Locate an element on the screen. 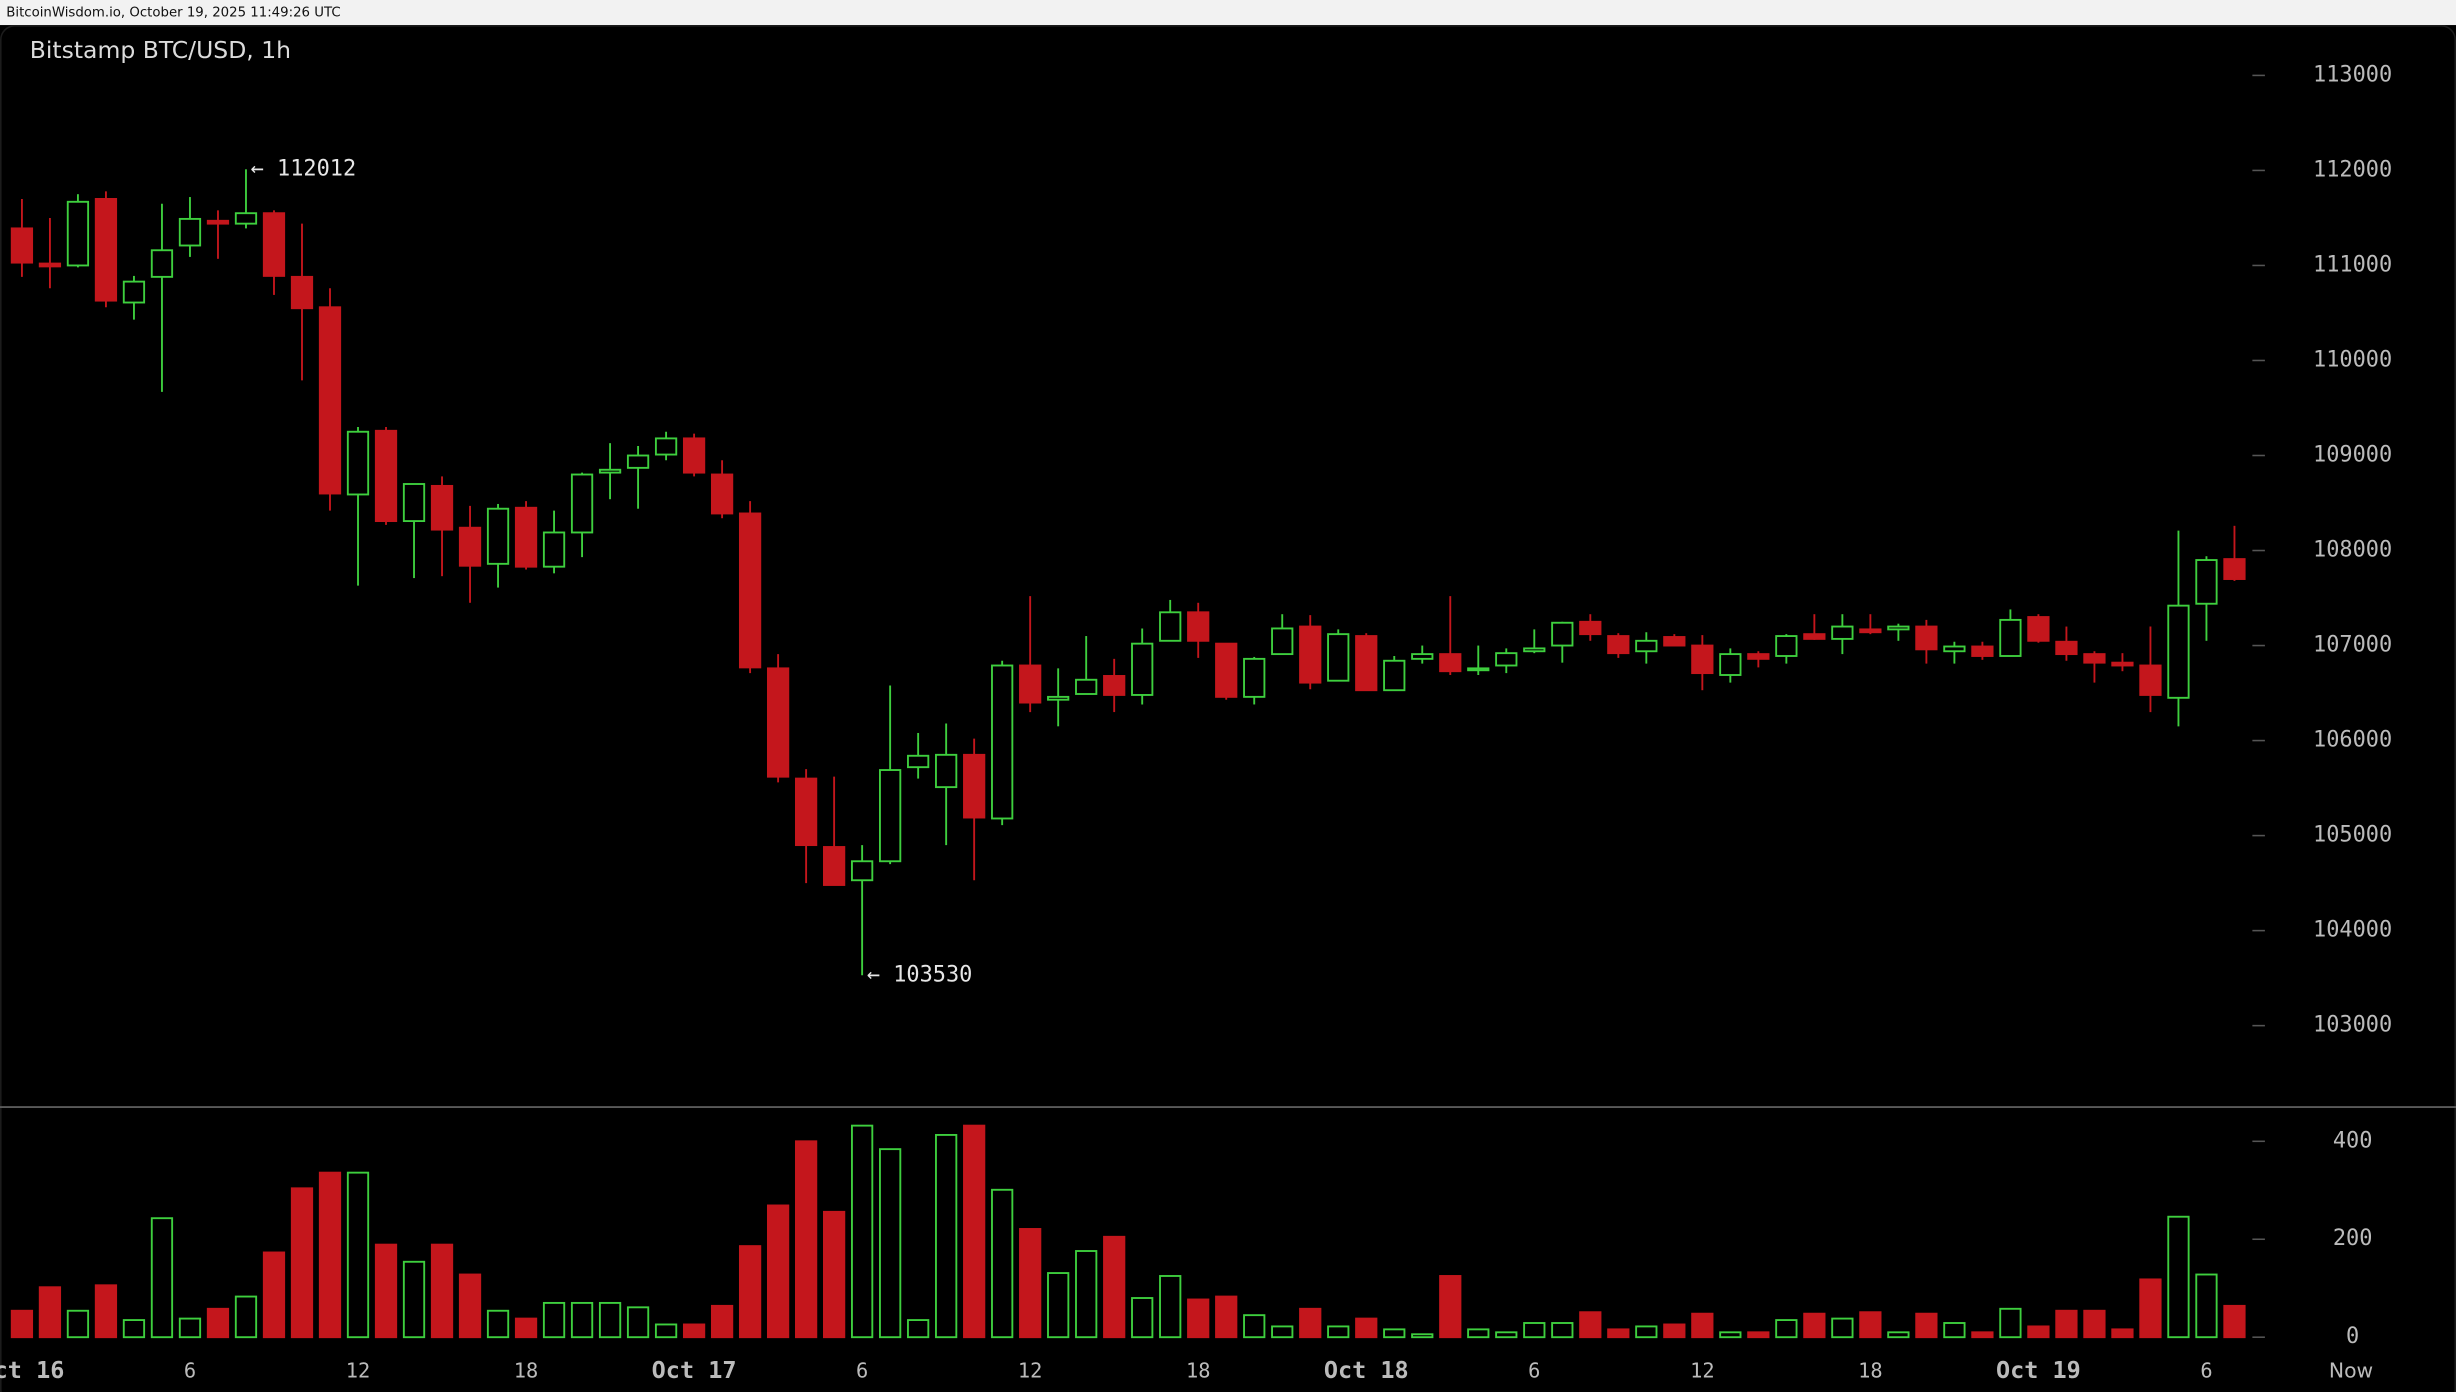  y-tick-label: 109000 is located at coordinates (2352, 455).